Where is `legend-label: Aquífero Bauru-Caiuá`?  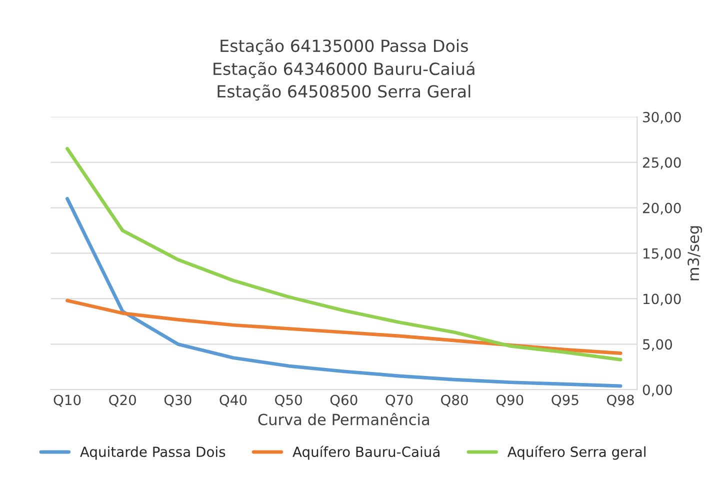
legend-label: Aquífero Bauru-Caiuá is located at coordinates (366, 453).